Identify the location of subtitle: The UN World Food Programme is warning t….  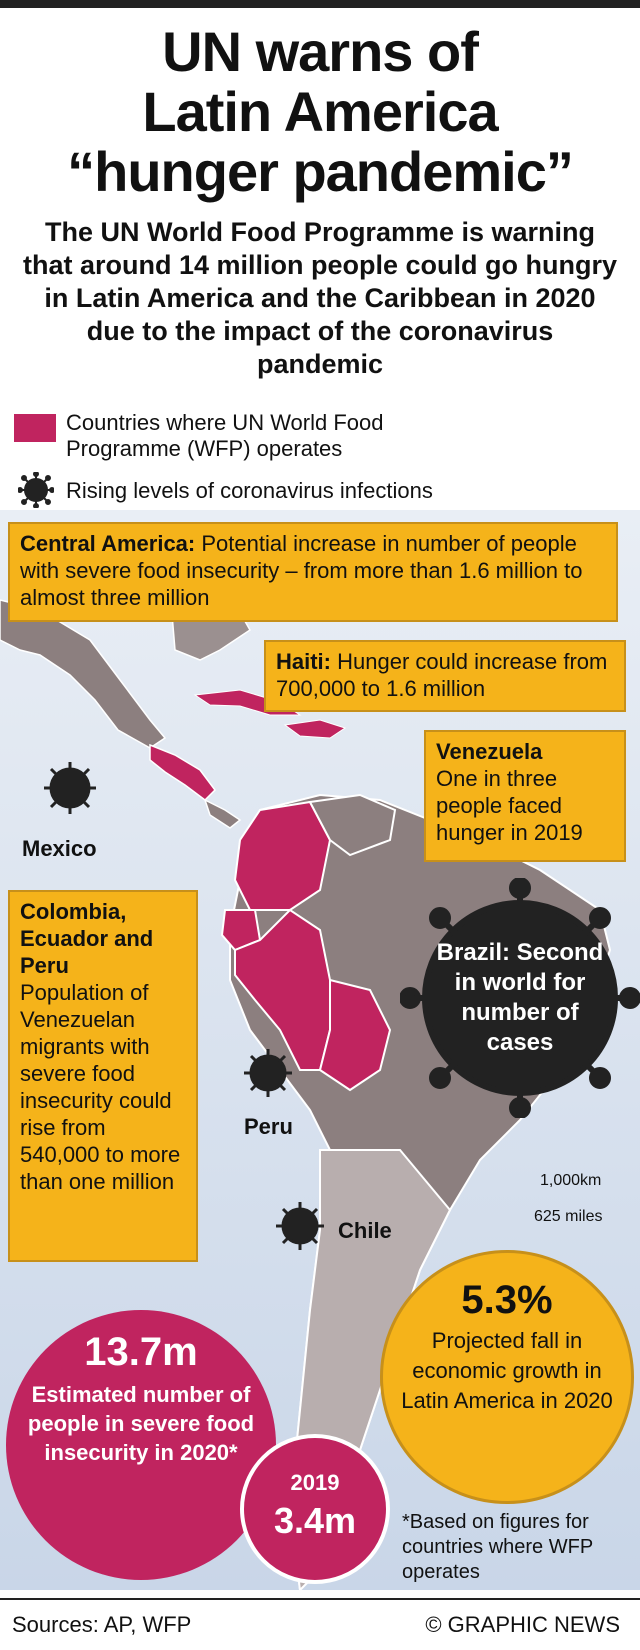
(319, 298).